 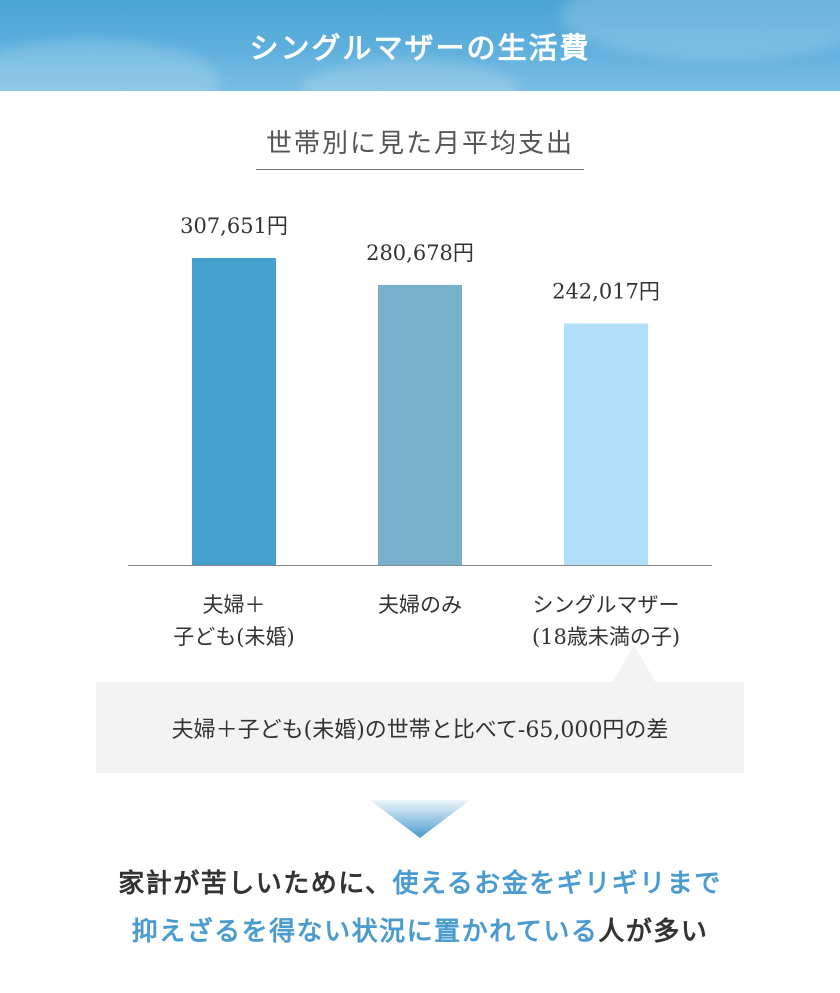 I want to click on conclusion-line-1: 家計が苦しいために、使えるお金をギリギリまで, so click(x=420, y=884).